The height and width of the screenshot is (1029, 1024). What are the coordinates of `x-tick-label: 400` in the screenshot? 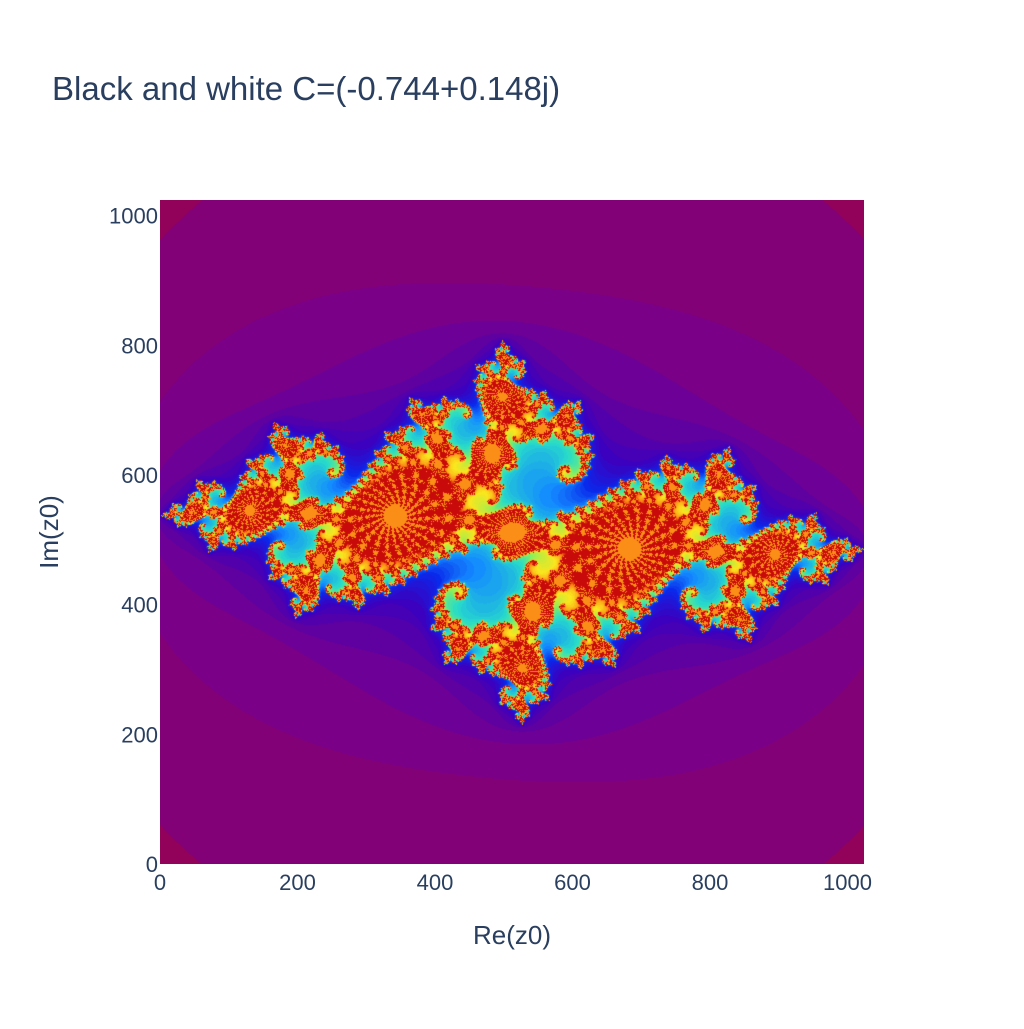 It's located at (435, 882).